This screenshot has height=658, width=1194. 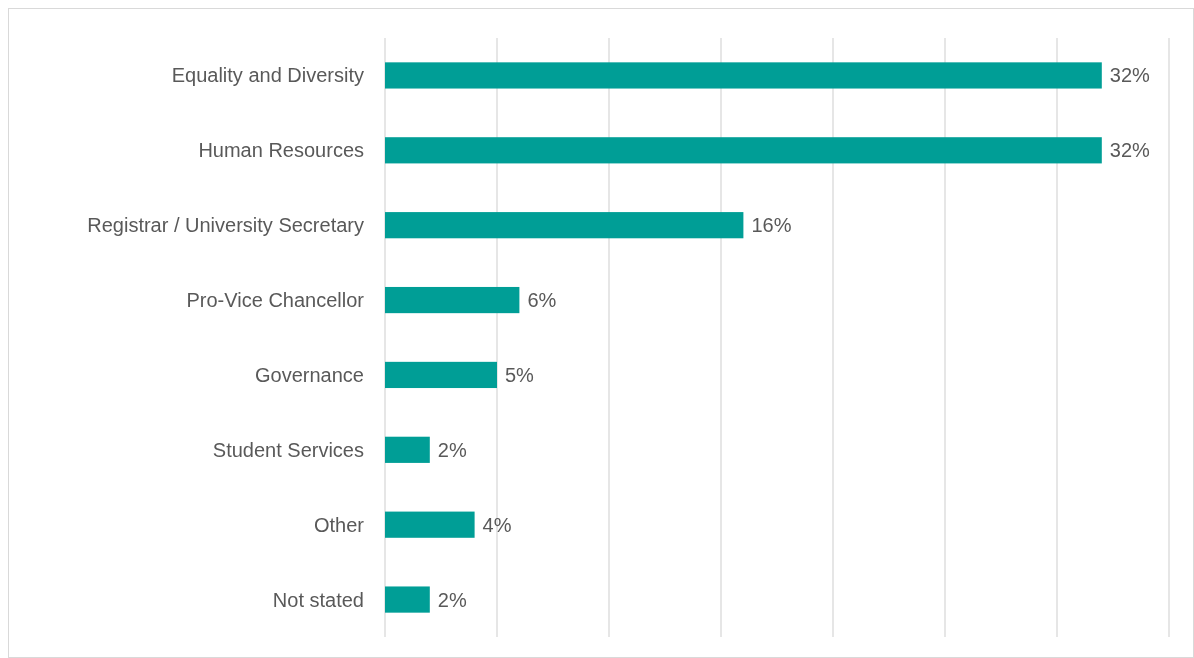 What do you see at coordinates (542, 300) in the screenshot?
I see `data-label: 6%` at bounding box center [542, 300].